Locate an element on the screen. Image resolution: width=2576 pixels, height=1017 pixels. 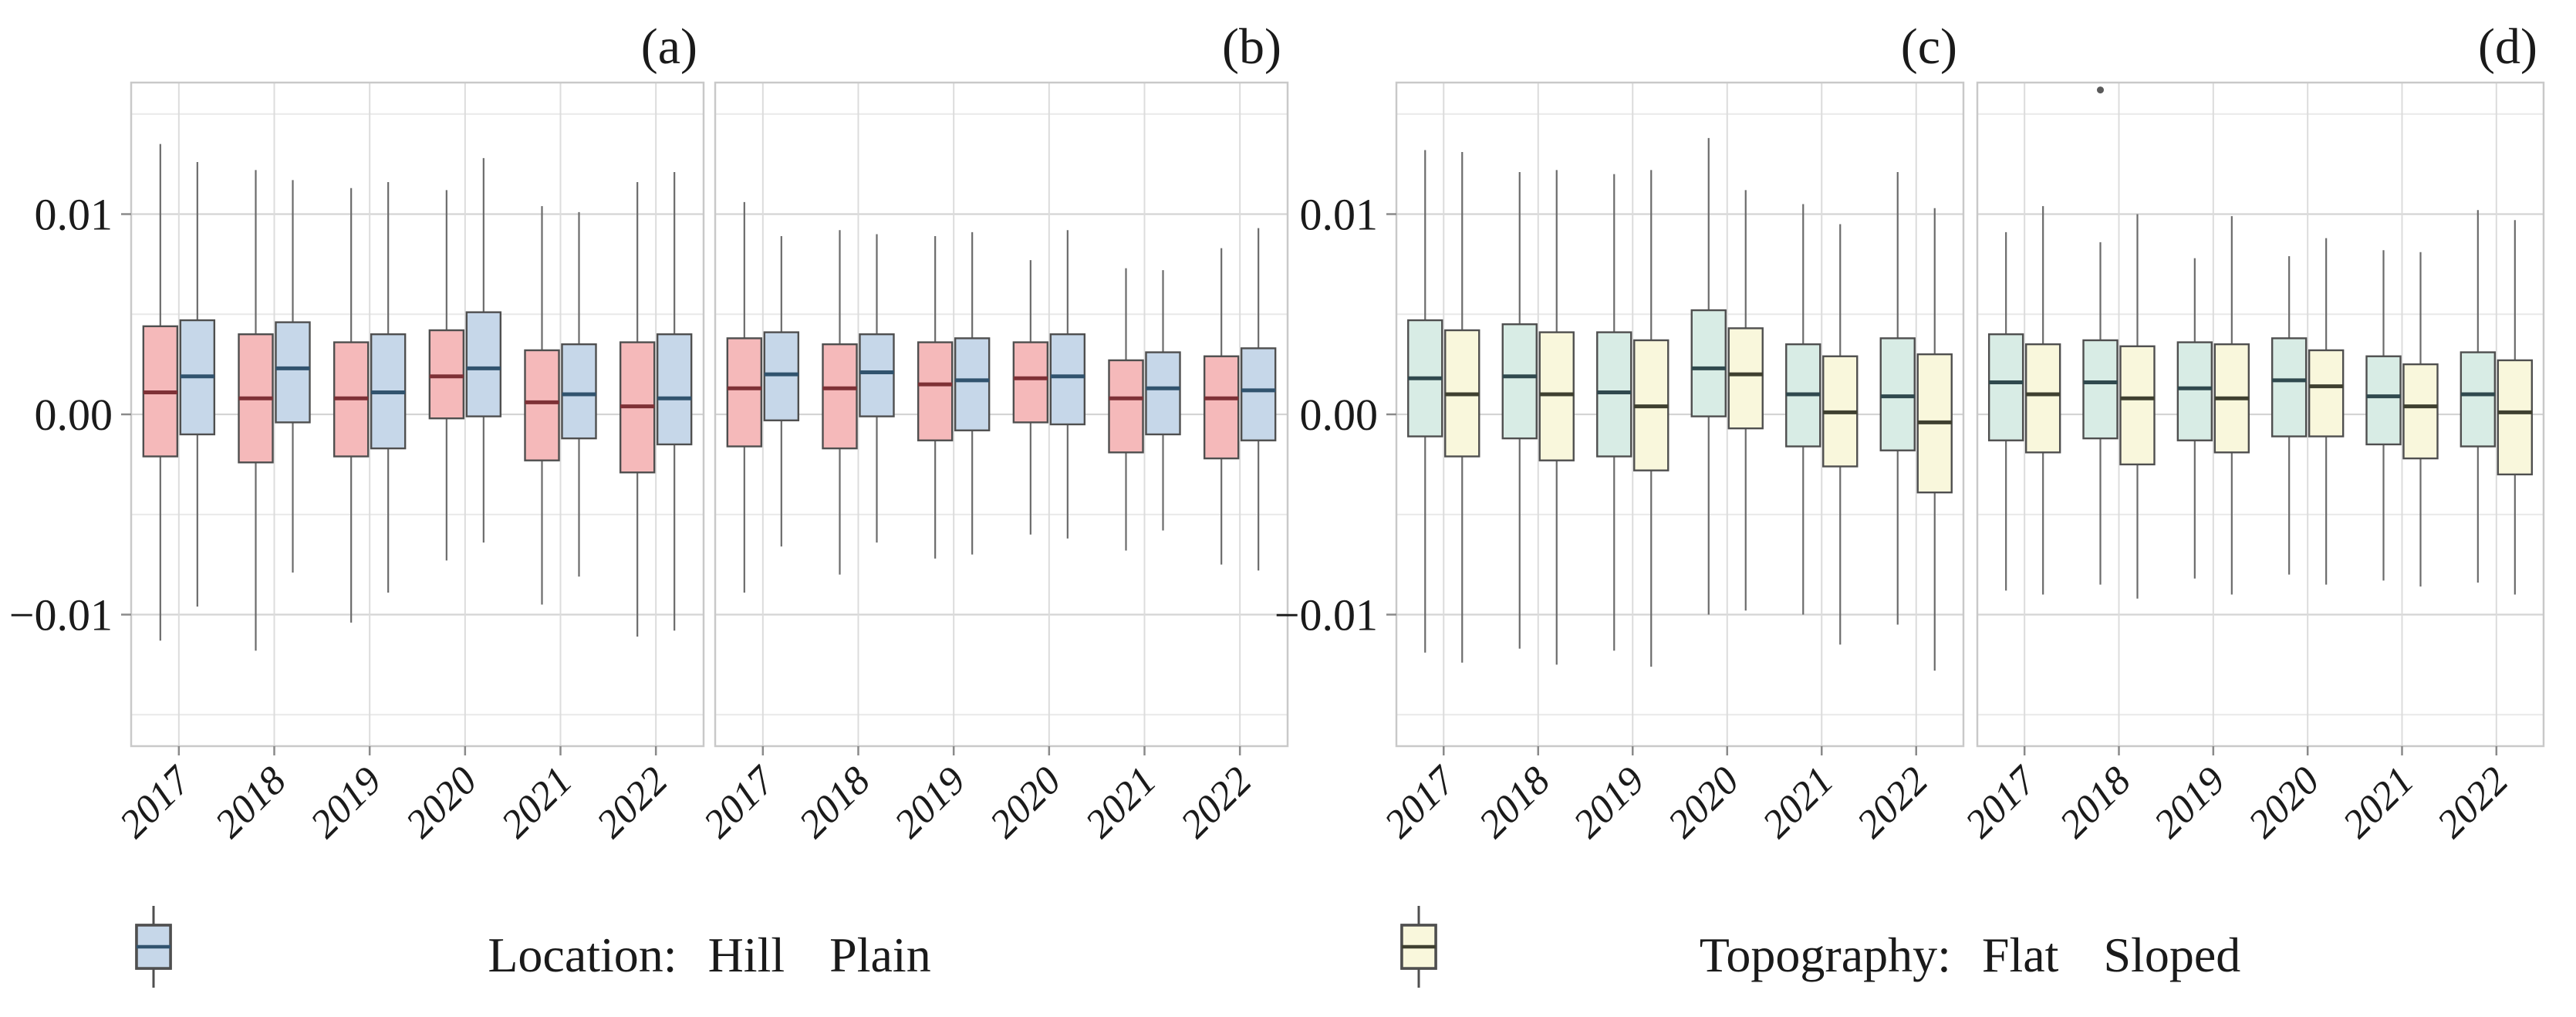
box-hill-2022 is located at coordinates (1221, 407).